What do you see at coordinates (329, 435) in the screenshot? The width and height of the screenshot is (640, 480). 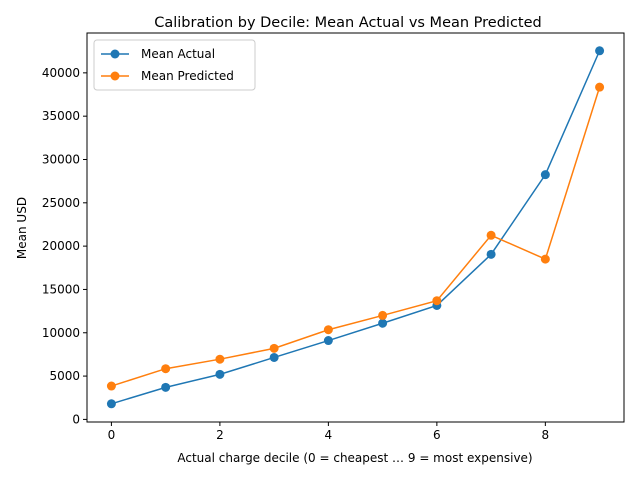 I see `x-tick-label: 4` at bounding box center [329, 435].